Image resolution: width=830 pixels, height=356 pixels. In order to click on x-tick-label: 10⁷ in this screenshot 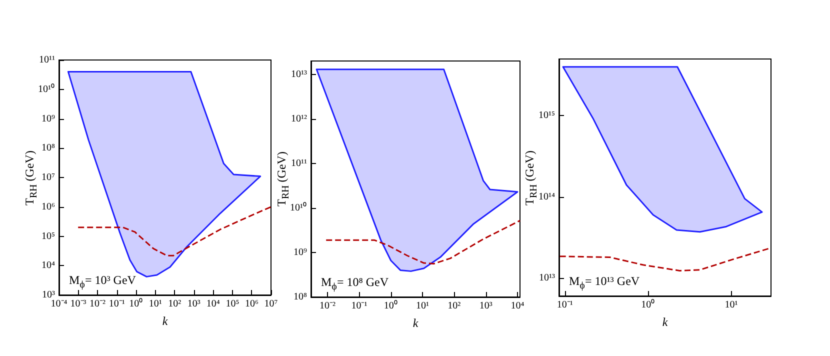, I will do `click(271, 304)`.